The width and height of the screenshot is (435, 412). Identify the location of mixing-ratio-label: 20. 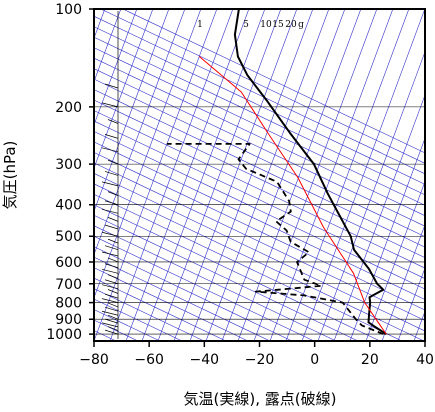
(291, 25).